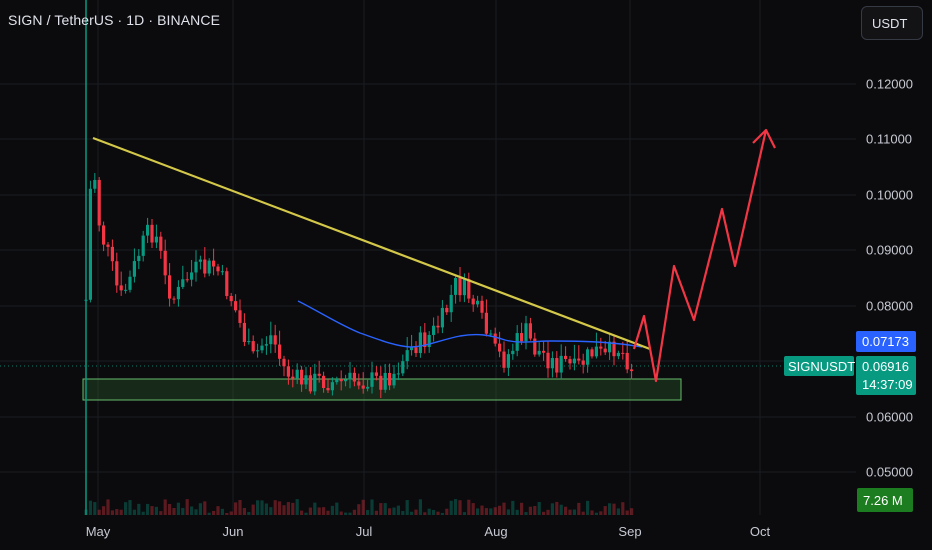 Image resolution: width=932 pixels, height=550 pixels. I want to click on currency-selector-button: USDT, so click(892, 23).